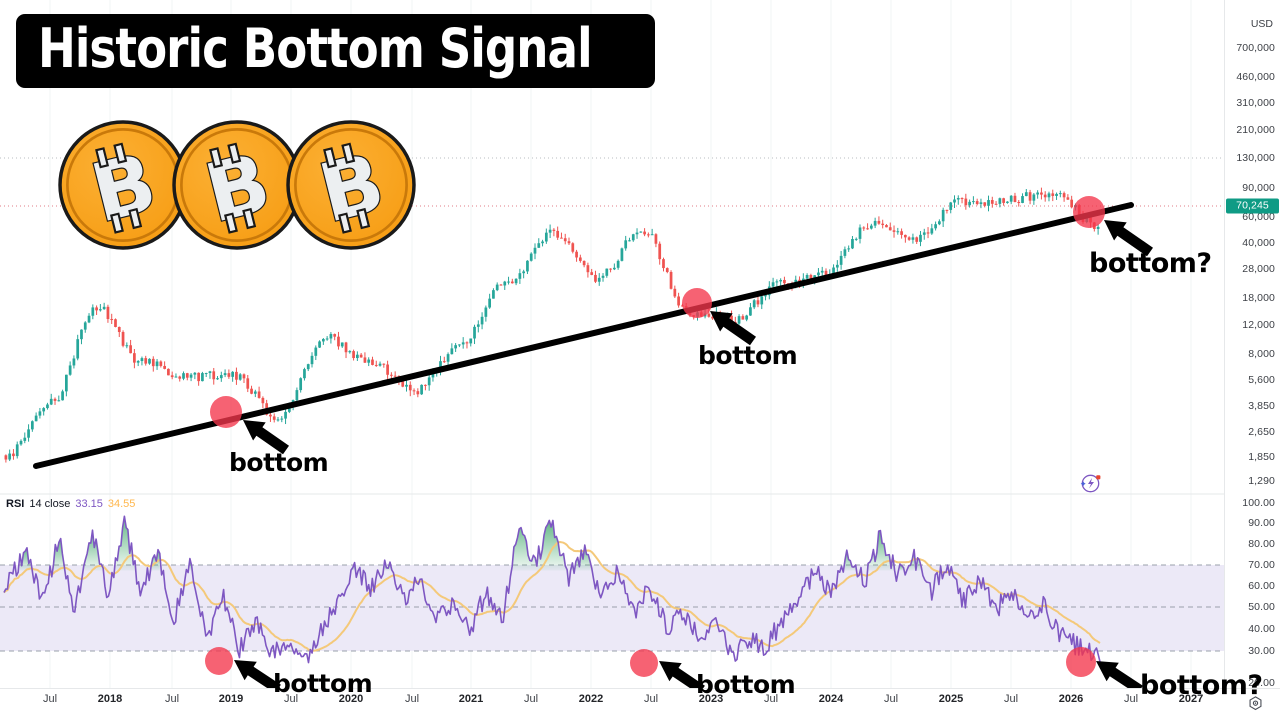 This screenshot has width=1280, height=720. Describe the element at coordinates (50, 504) in the screenshot. I see `rsi-legend-params: 14 close` at that location.